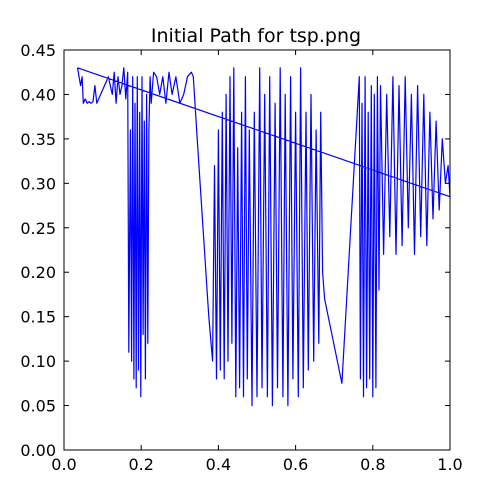  Describe the element at coordinates (63, 464) in the screenshot. I see `x-tick-label: 0.0` at that location.